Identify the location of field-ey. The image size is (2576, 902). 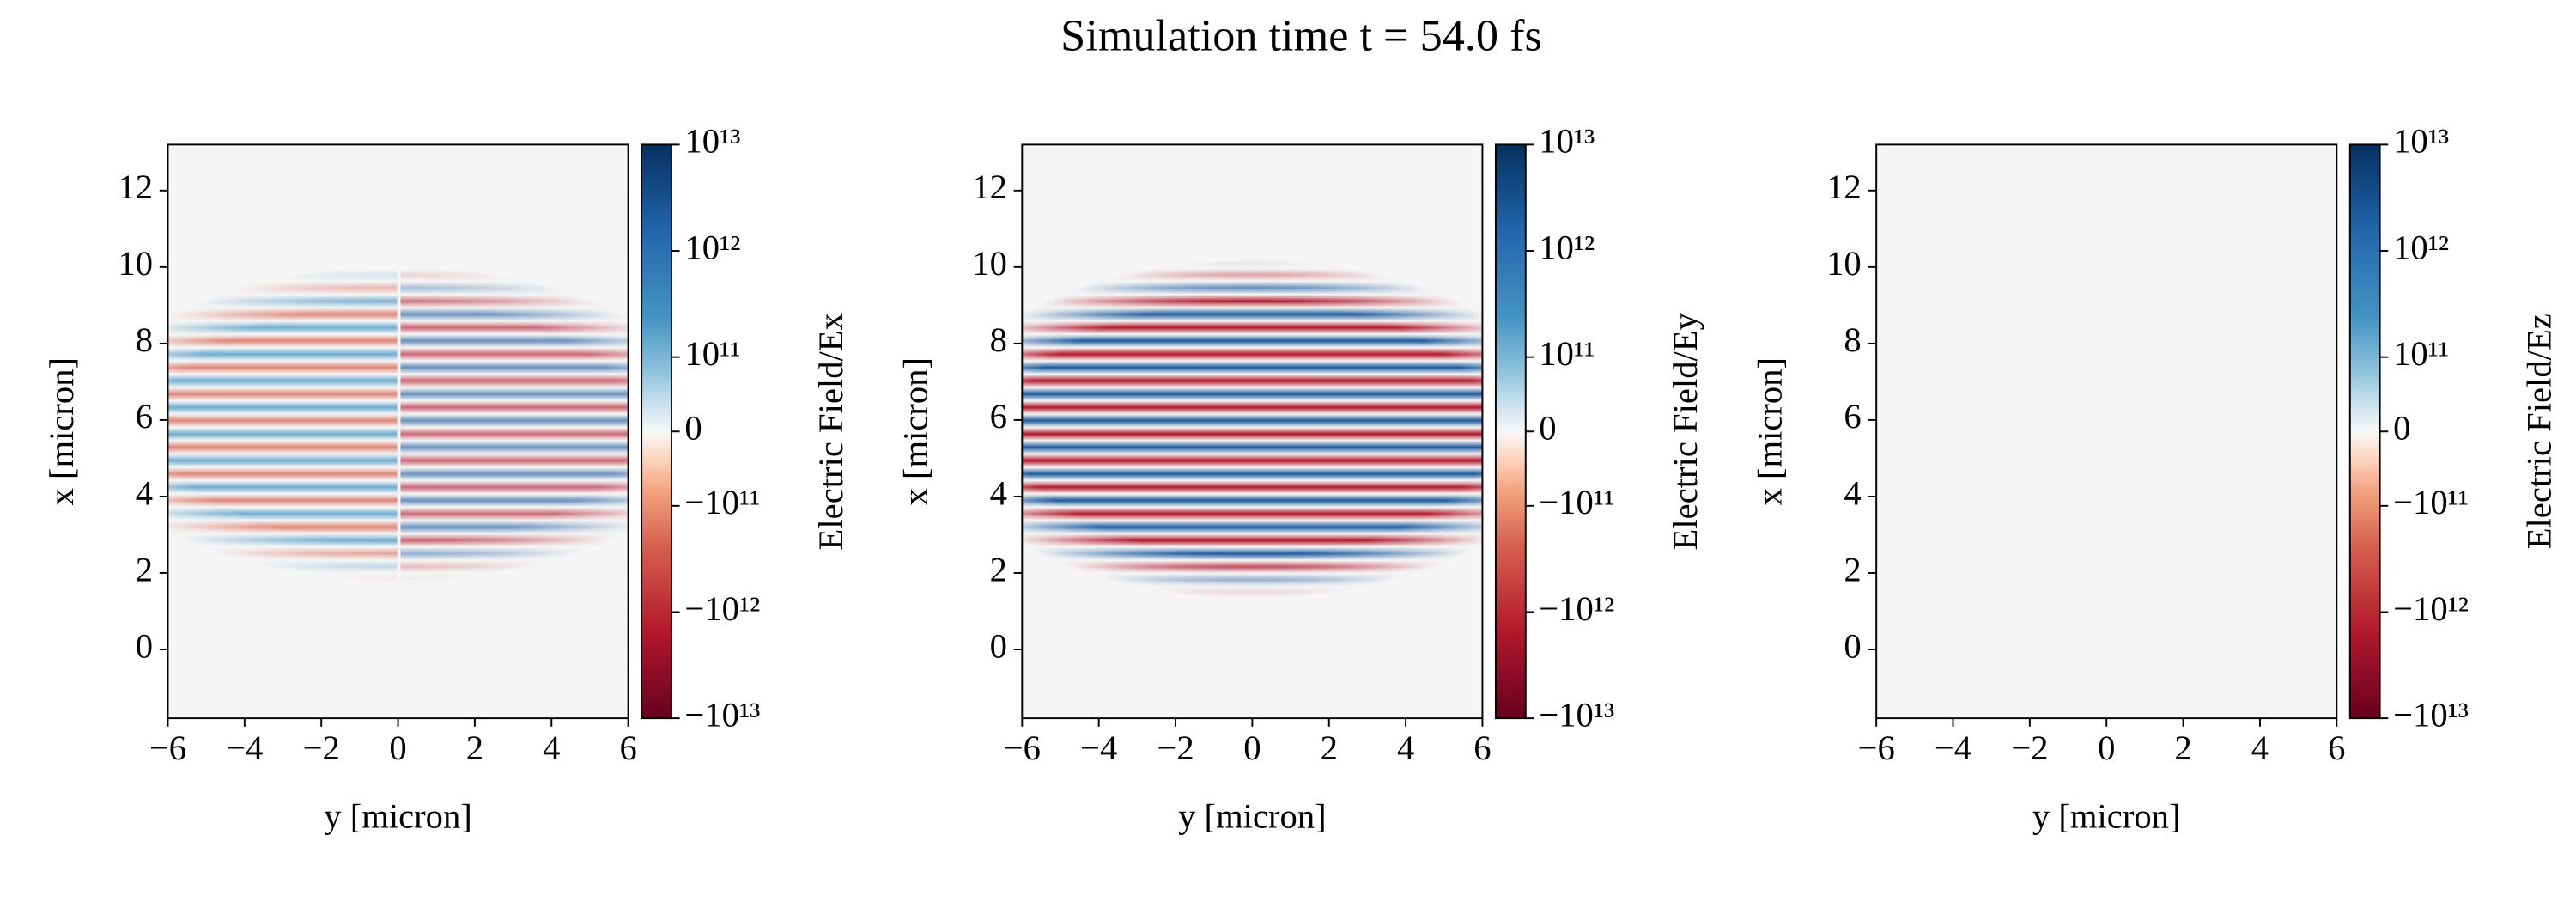
(1252, 428).